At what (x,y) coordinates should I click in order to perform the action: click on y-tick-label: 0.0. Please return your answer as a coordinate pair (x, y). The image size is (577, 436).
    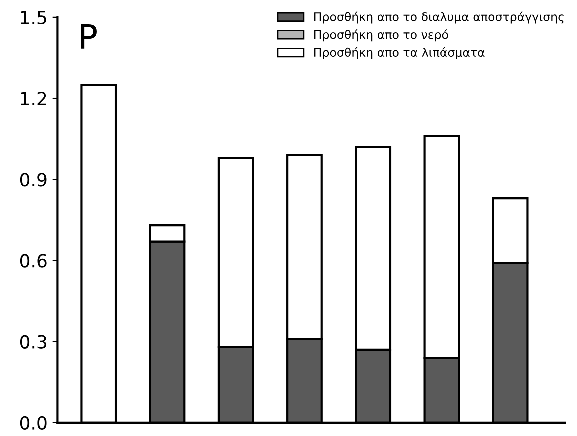
    Looking at the image, I should click on (33, 423).